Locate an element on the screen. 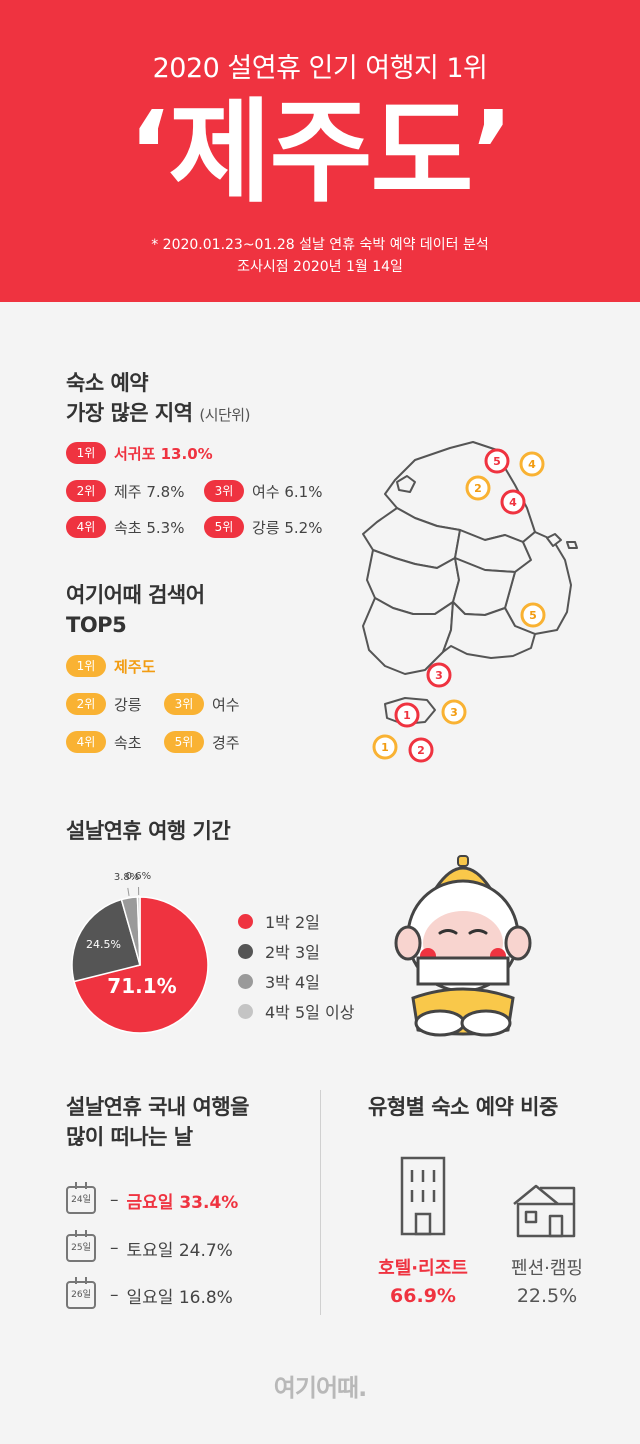 The height and width of the screenshot is (1444, 640). days-heading-line2: 많이 떠나는 날 is located at coordinates (129, 1137).